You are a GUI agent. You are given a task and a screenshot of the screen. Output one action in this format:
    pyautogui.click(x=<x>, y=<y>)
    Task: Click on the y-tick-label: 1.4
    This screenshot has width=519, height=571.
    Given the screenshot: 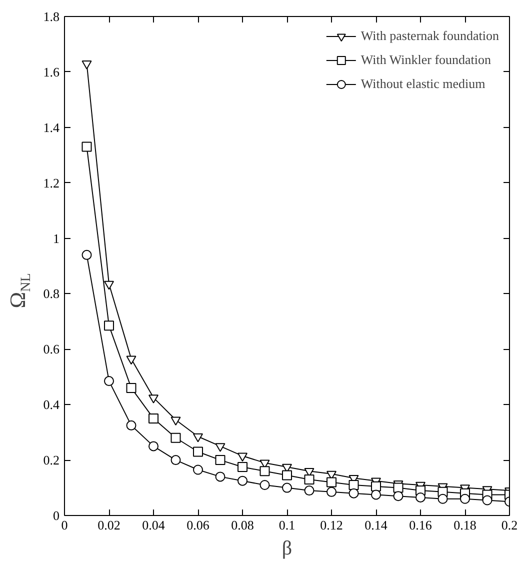 What is the action you would take?
    pyautogui.click(x=51, y=127)
    